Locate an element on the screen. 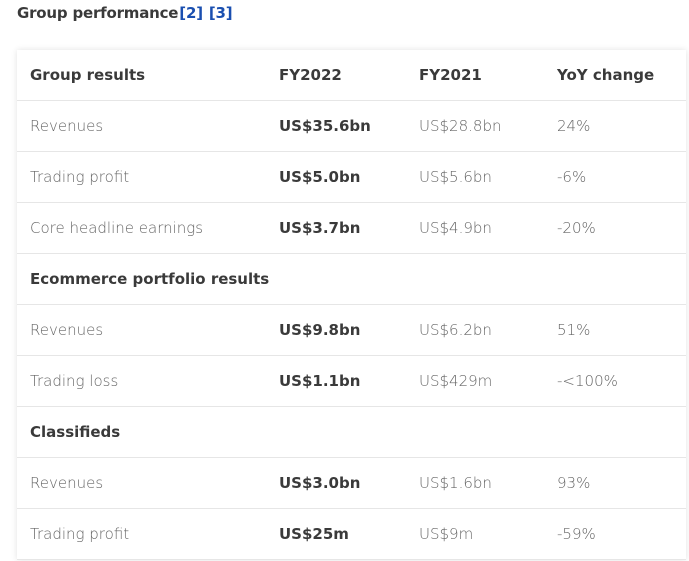 The image size is (689, 561). table-cell: Trading loss is located at coordinates (74, 381).